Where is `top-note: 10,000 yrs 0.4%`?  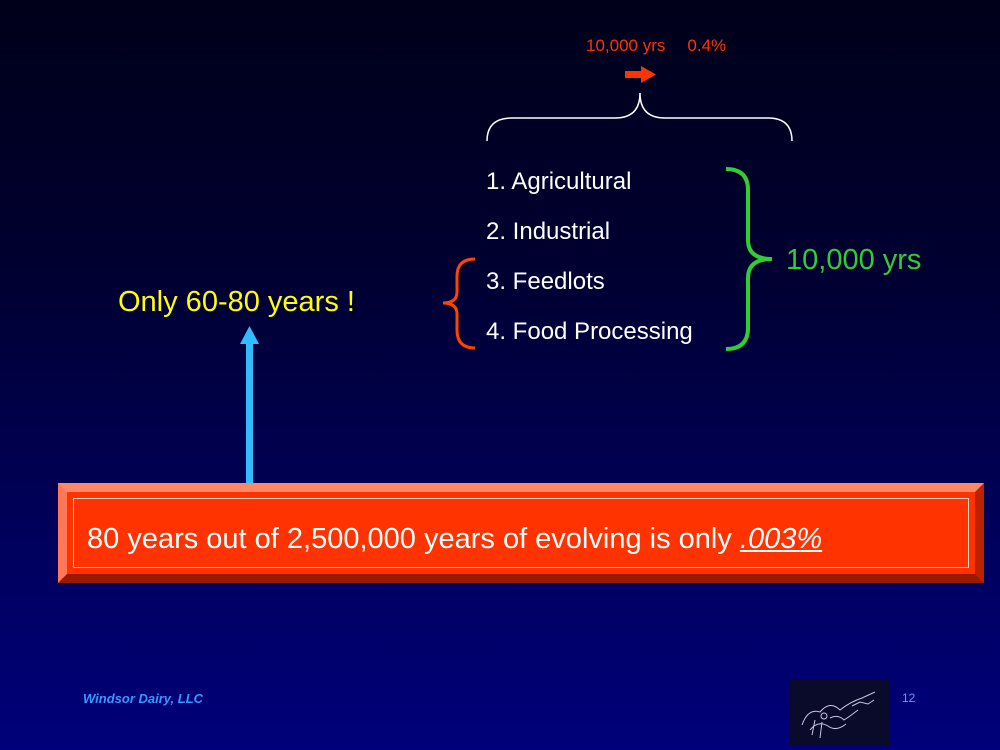 top-note: 10,000 yrs 0.4% is located at coordinates (656, 46).